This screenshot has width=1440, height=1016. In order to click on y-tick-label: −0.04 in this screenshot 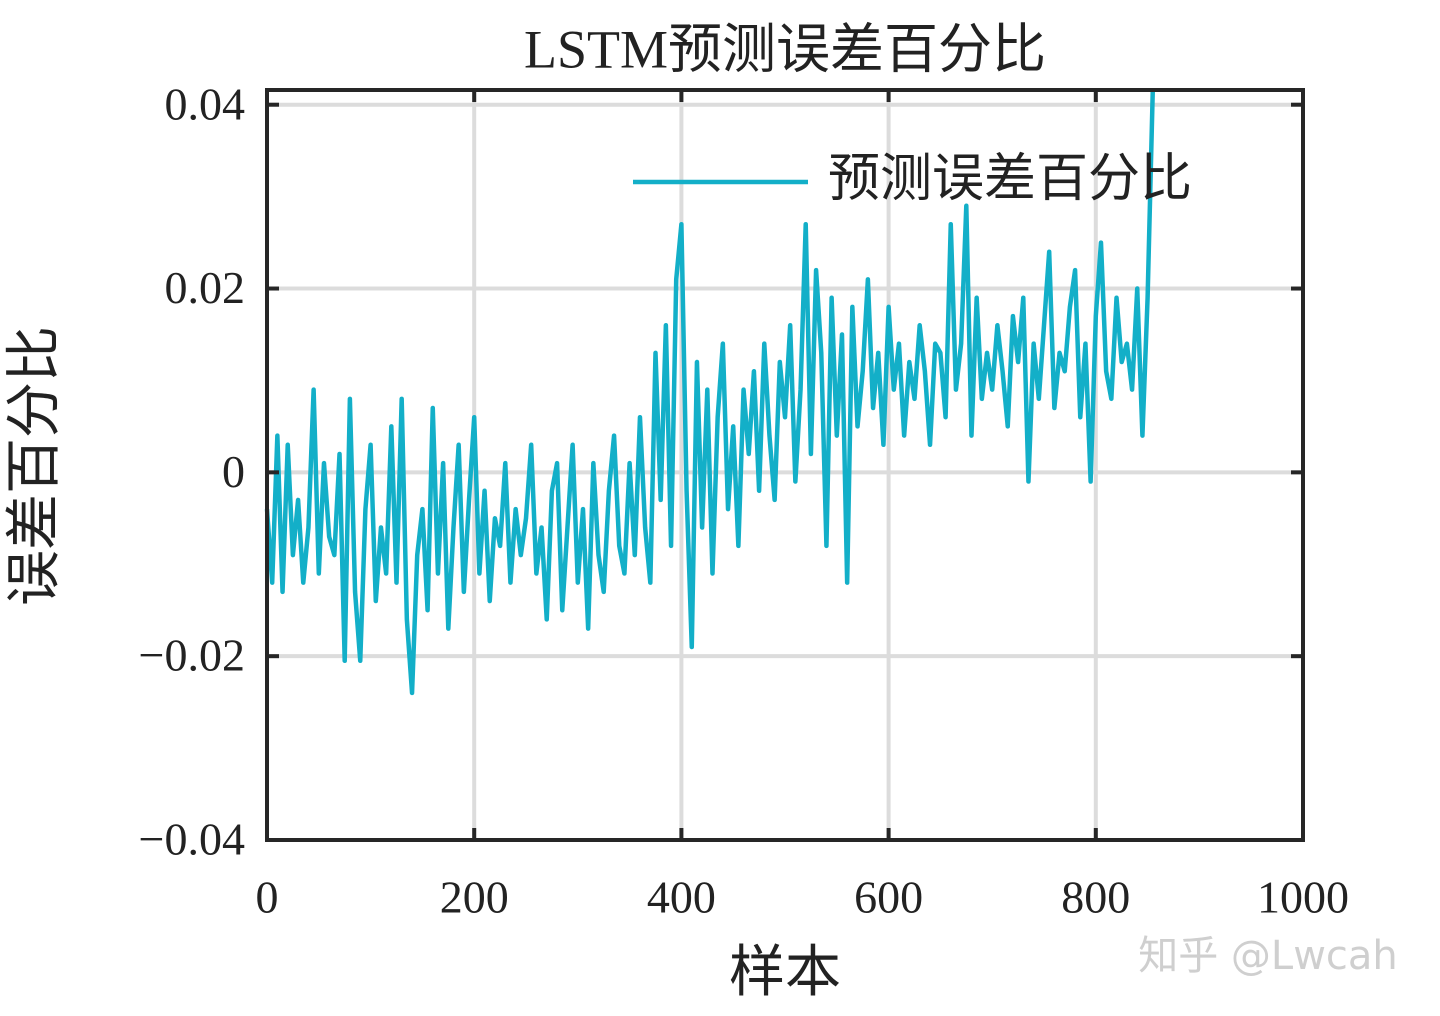, I will do `click(192, 839)`.